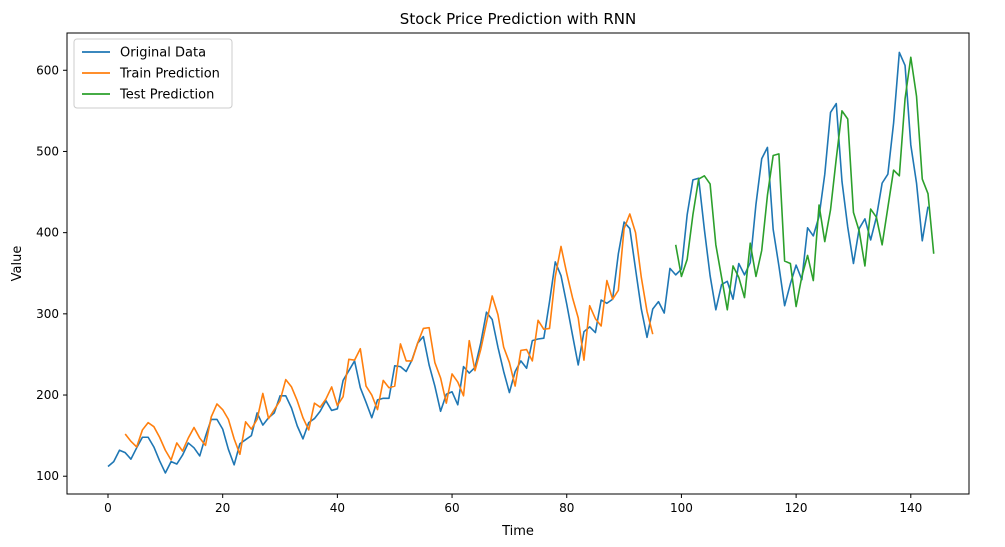 The height and width of the screenshot is (547, 1005). I want to click on legend-box, so click(153, 73).